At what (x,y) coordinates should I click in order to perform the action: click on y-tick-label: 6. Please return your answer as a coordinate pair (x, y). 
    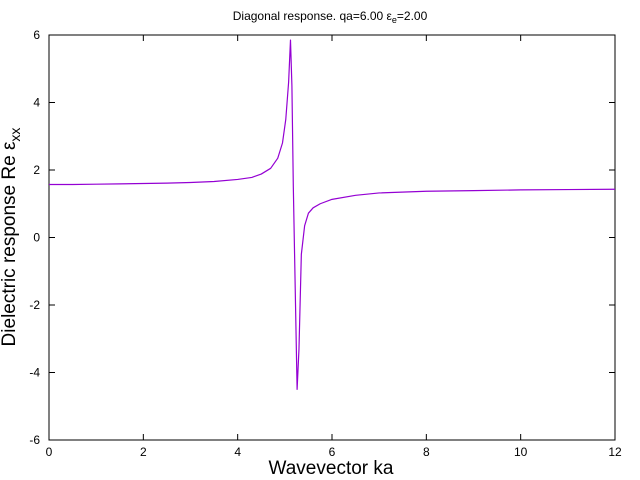
    Looking at the image, I should click on (36, 35).